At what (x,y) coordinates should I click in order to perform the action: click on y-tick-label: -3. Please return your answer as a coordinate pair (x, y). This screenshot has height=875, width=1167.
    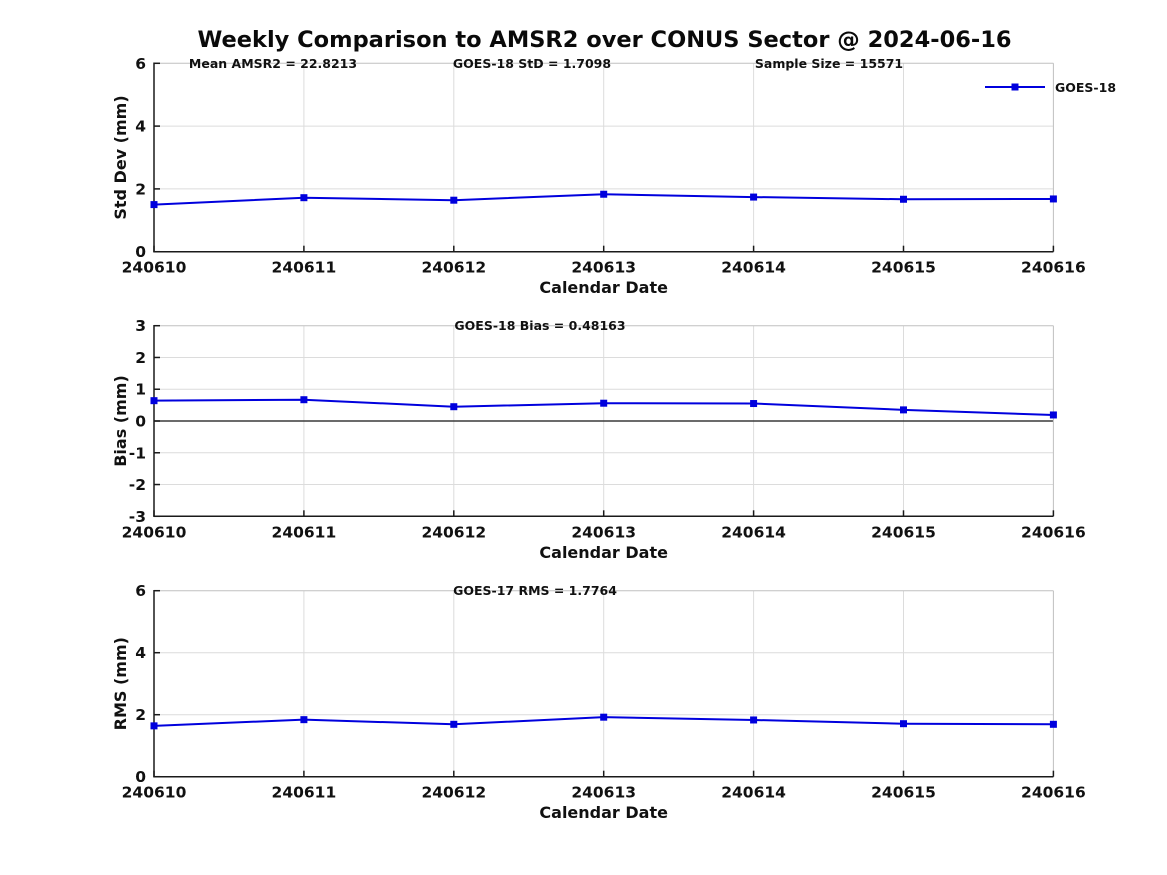
    Looking at the image, I should click on (137, 517).